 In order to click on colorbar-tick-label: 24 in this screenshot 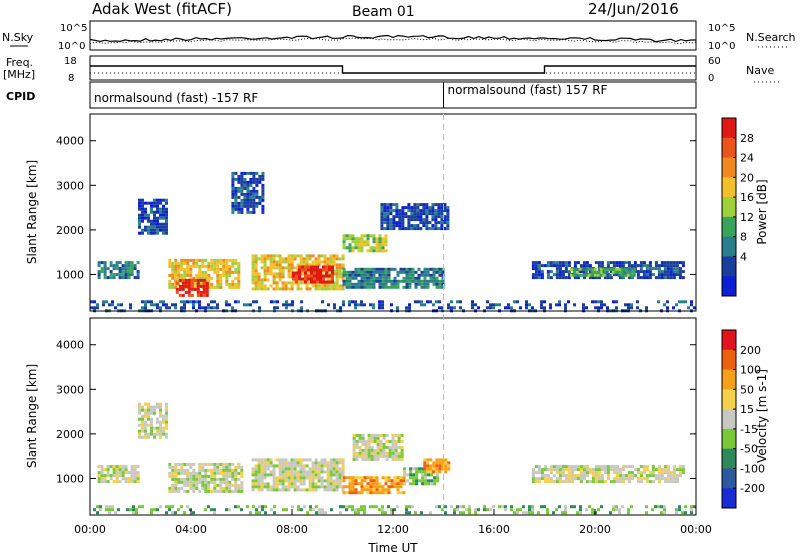, I will do `click(747, 158)`.